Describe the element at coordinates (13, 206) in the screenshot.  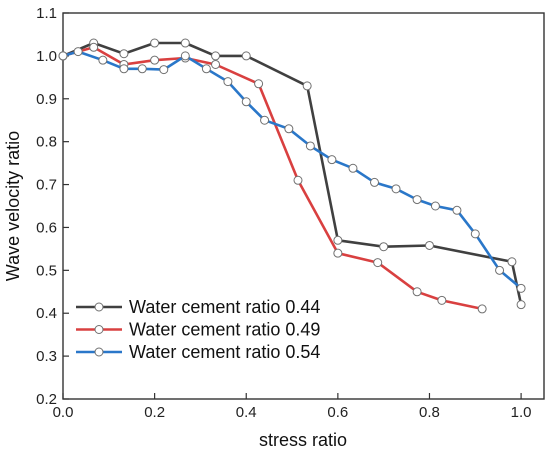
I see `y-axis-title: Wave velocity ratio` at that location.